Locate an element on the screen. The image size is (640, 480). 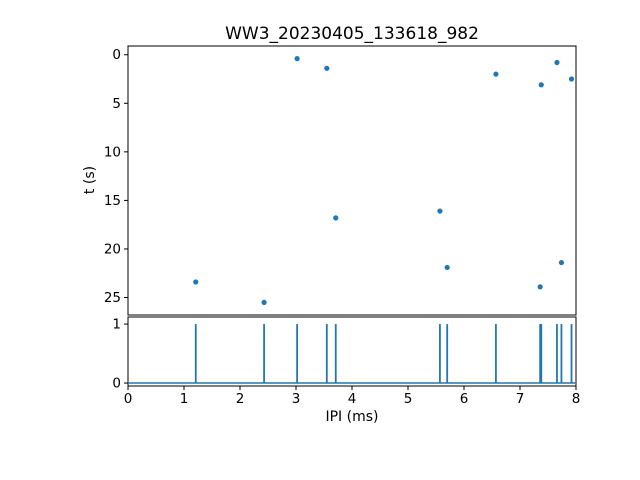
x-tick-label: 7 is located at coordinates (520, 399).